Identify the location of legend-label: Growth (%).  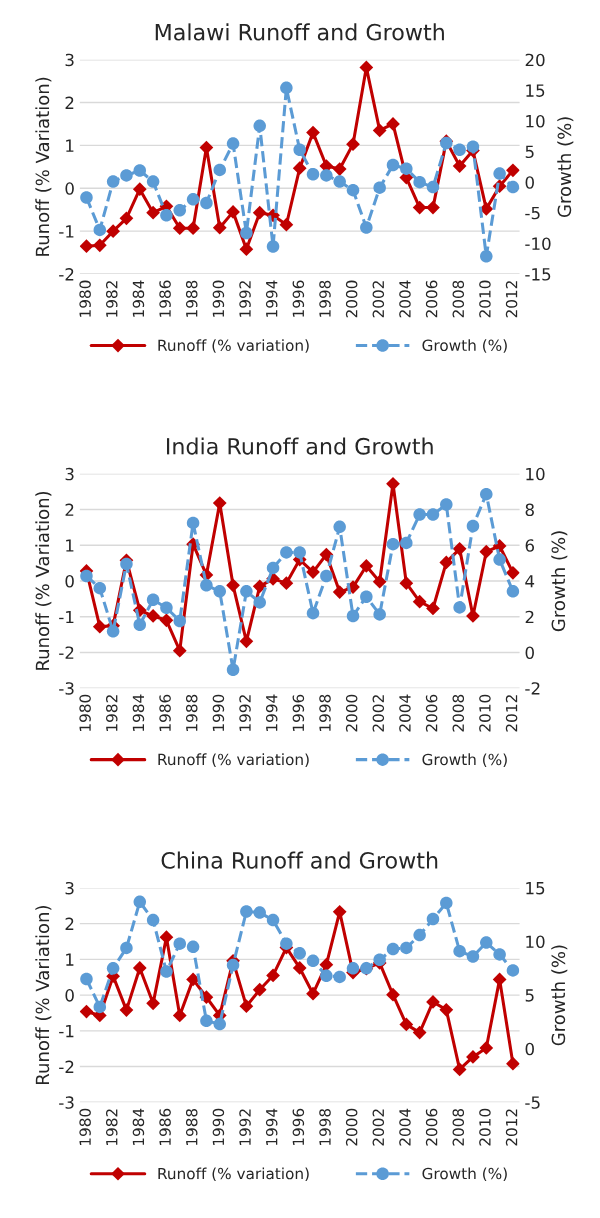
(464, 1174).